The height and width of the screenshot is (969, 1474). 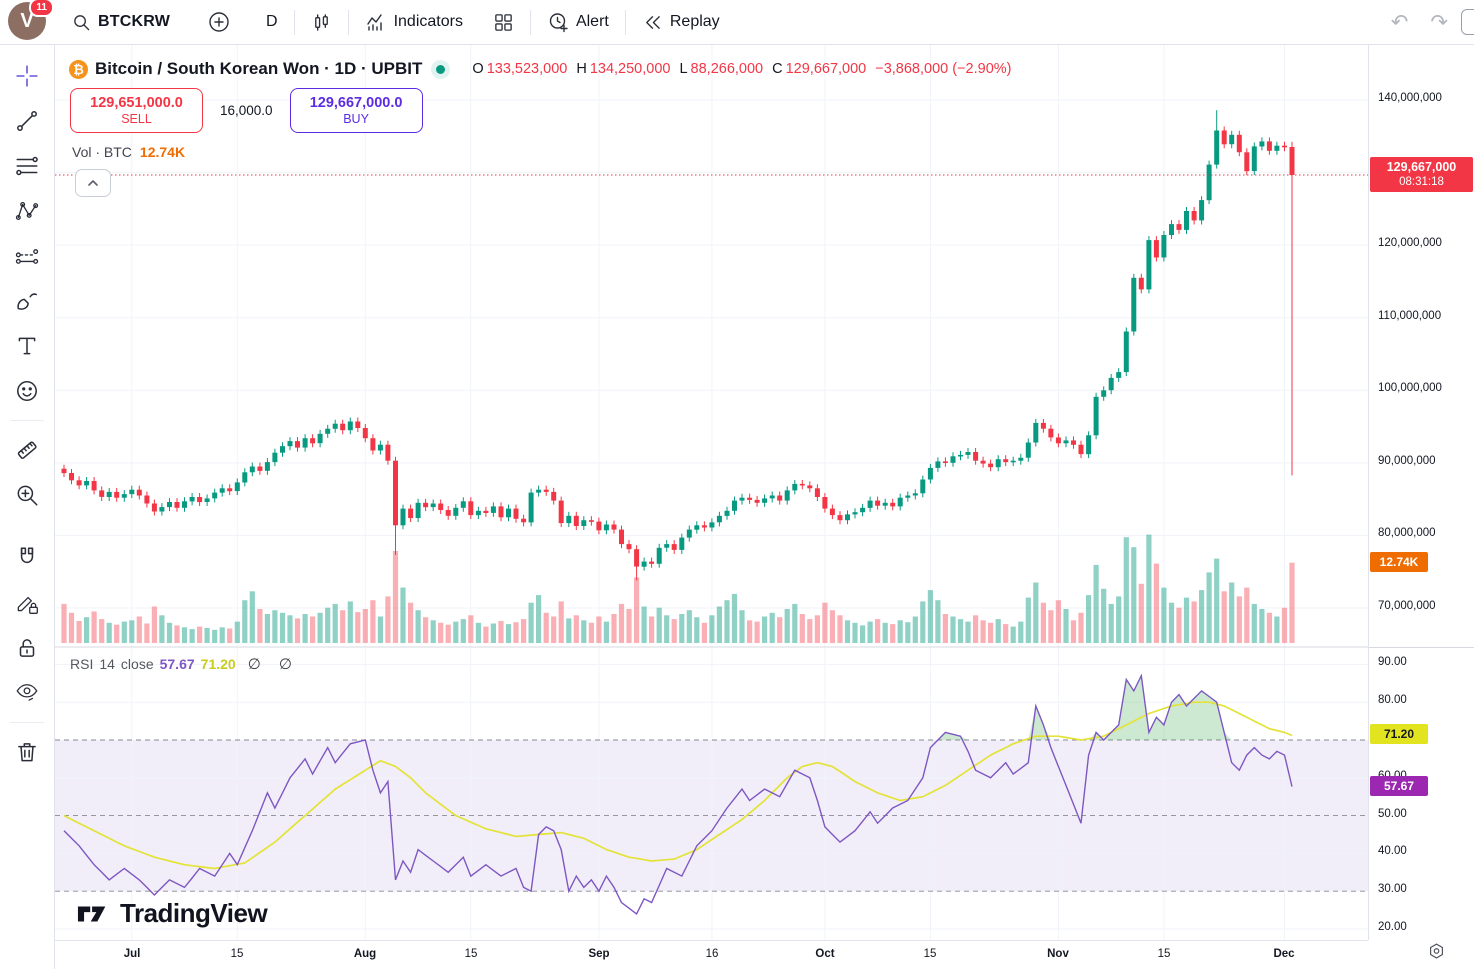 I want to click on spread-value: 16,000.0, so click(x=246, y=110).